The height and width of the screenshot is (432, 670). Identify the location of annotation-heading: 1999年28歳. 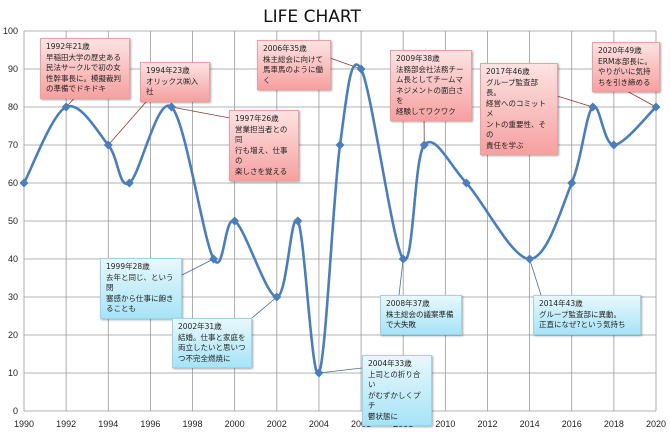
(128, 266).